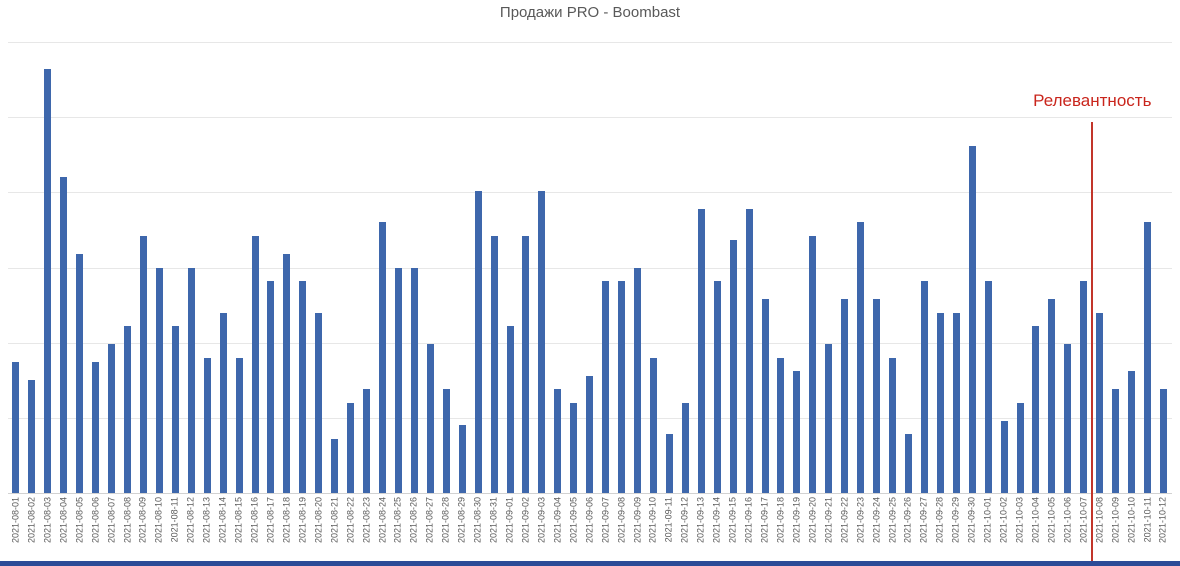  Describe the element at coordinates (254, 520) in the screenshot. I see `x-tick-label: 2021-08-16` at that location.